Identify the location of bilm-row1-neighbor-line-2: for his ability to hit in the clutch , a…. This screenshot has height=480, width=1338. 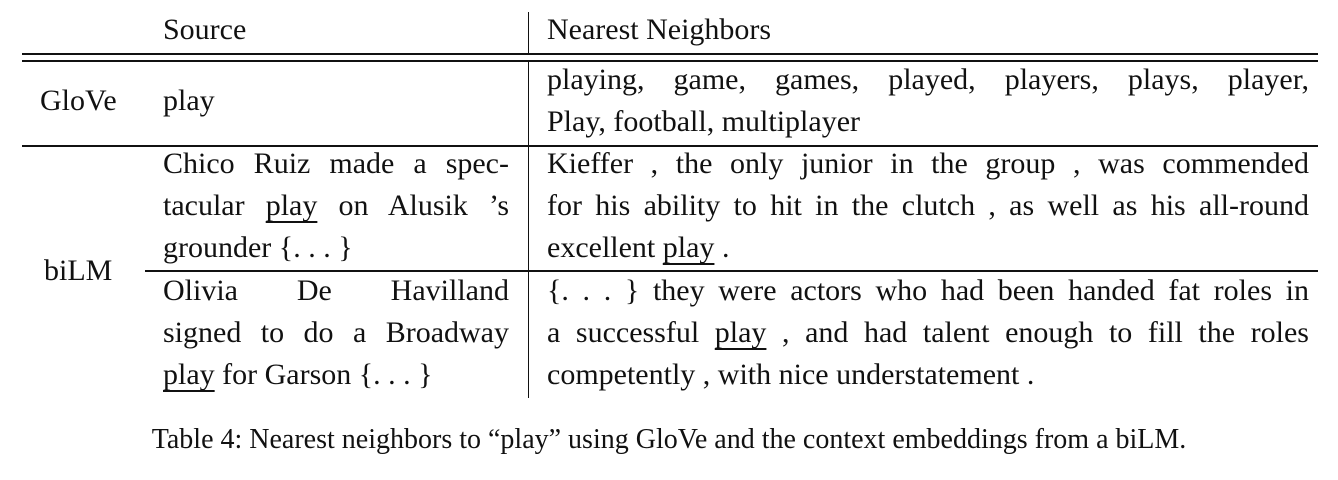
(928, 205).